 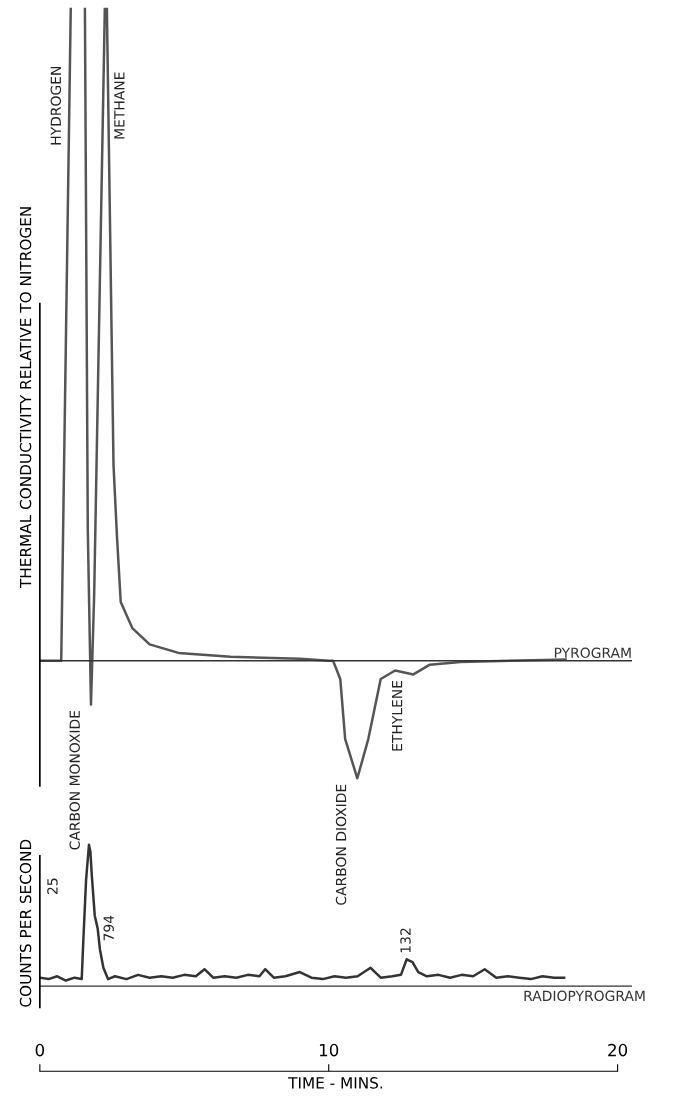 What do you see at coordinates (74, 780) in the screenshot?
I see `annotation: CARBON MONOXIDE` at bounding box center [74, 780].